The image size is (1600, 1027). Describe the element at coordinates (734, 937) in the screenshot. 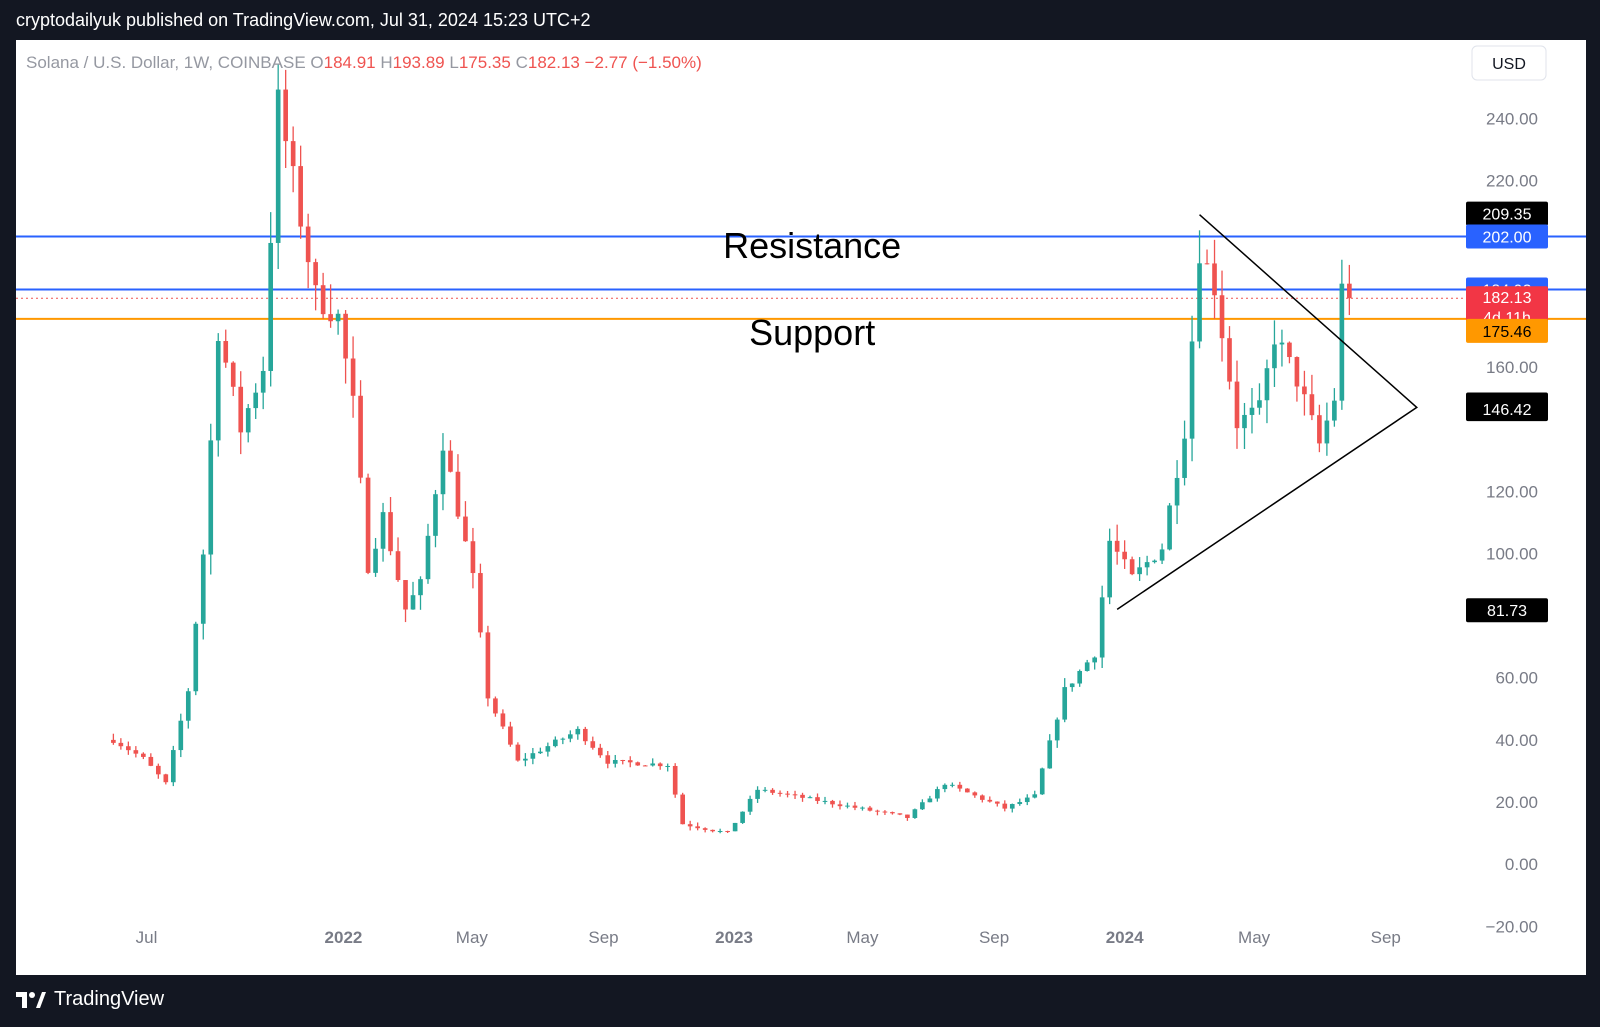

I see `x-tick-label: 2023` at that location.